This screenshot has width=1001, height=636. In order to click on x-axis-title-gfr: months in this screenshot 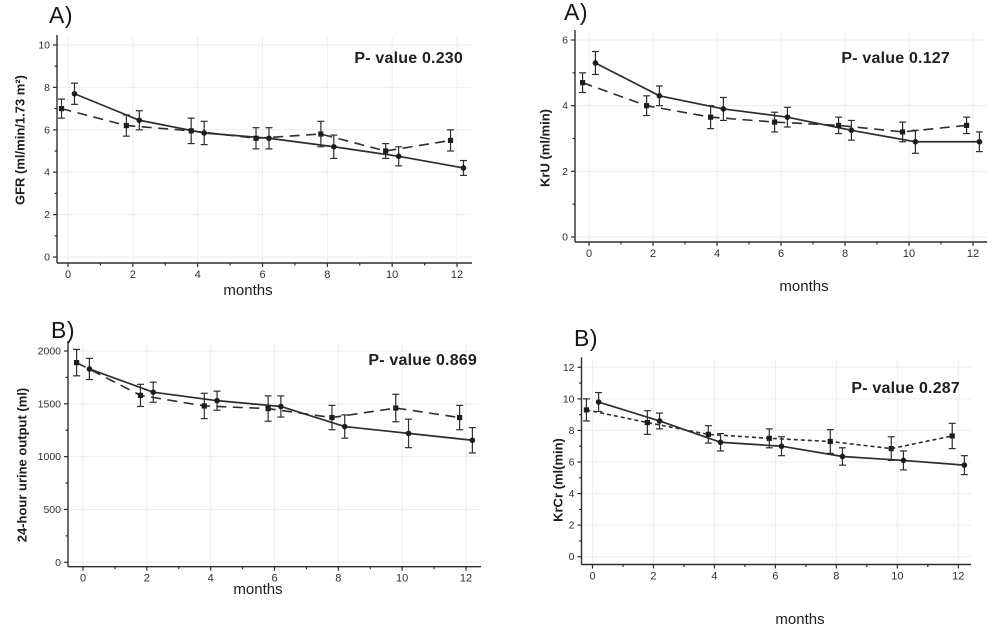, I will do `click(248, 290)`.